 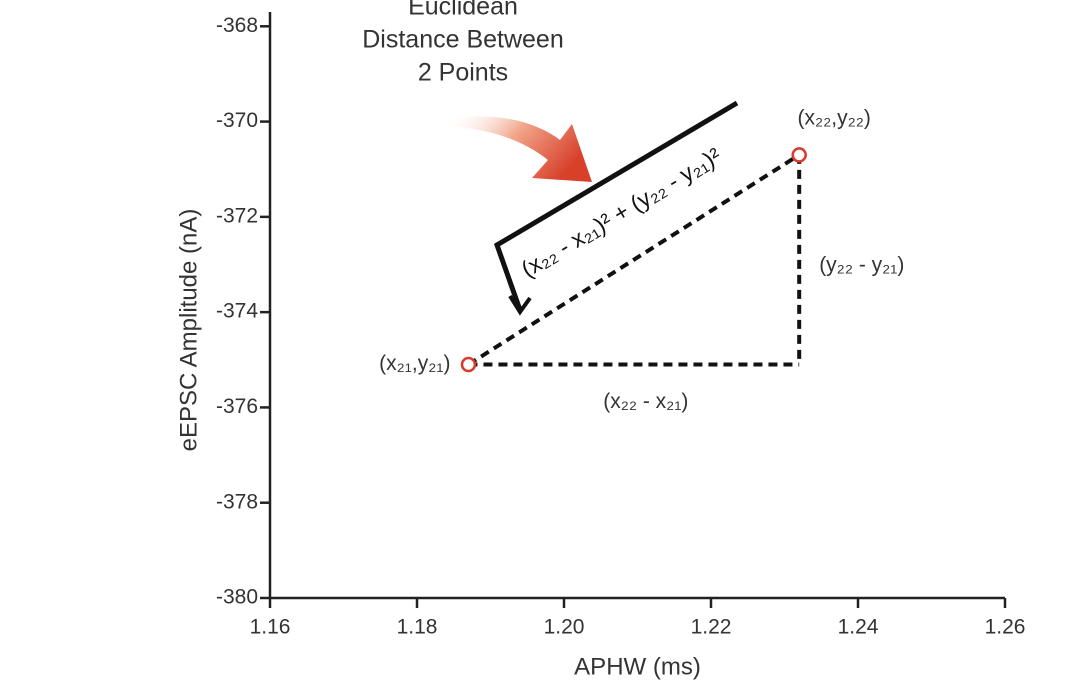 What do you see at coordinates (520, 149) in the screenshot?
I see `pointer-arrow` at bounding box center [520, 149].